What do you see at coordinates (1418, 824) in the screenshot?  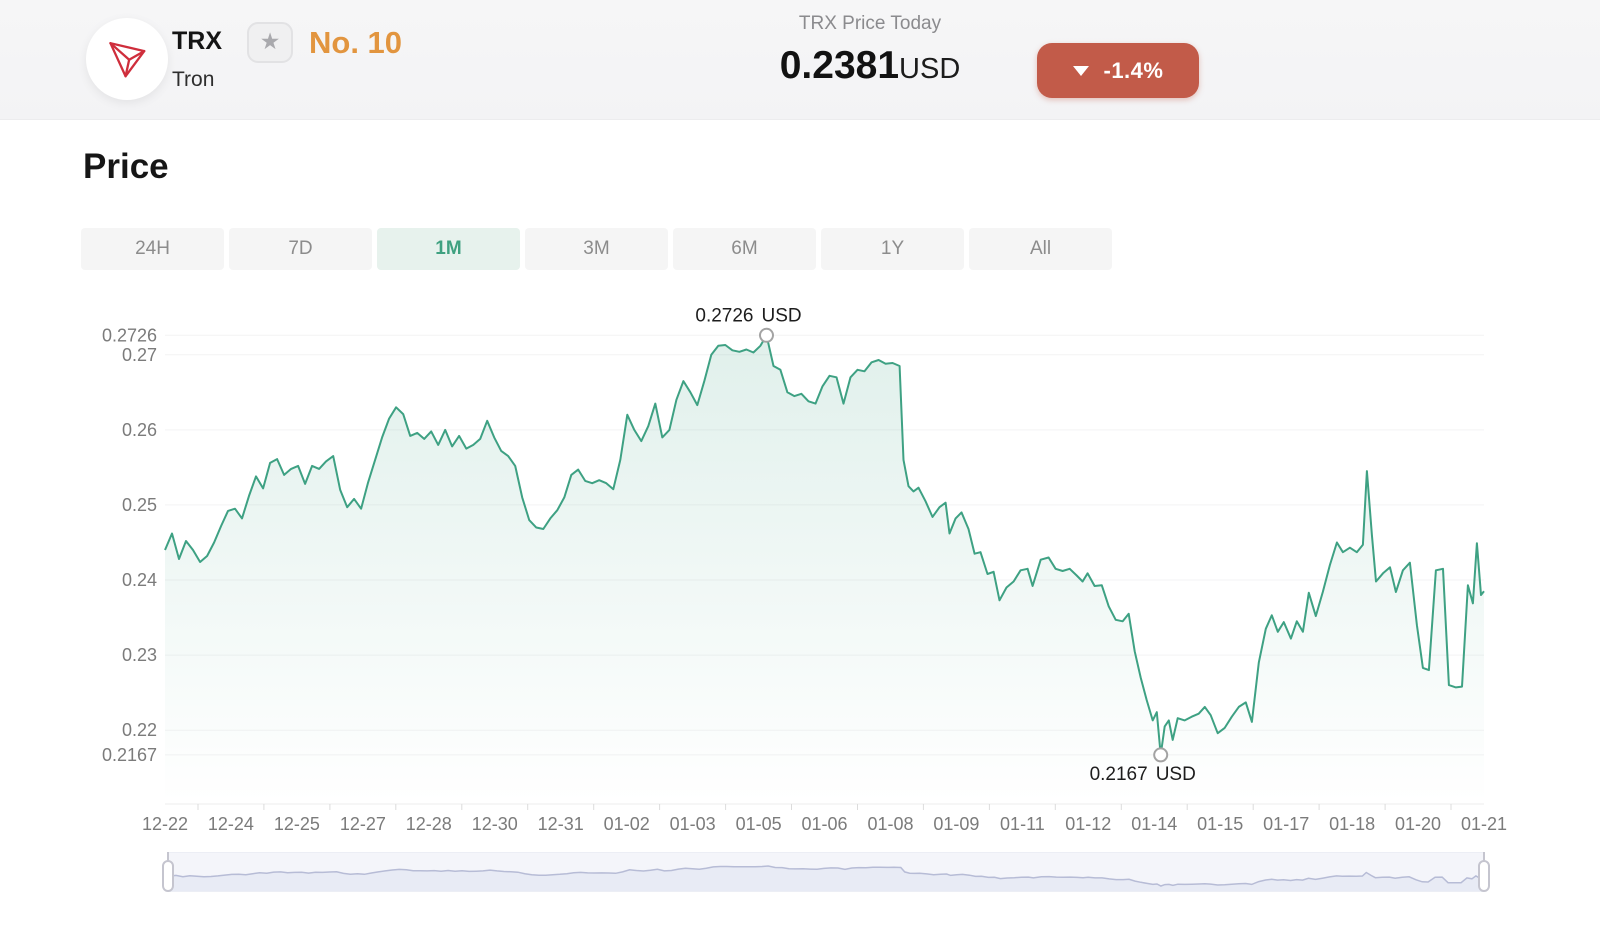 I see `svg-text: 01-20` at bounding box center [1418, 824].